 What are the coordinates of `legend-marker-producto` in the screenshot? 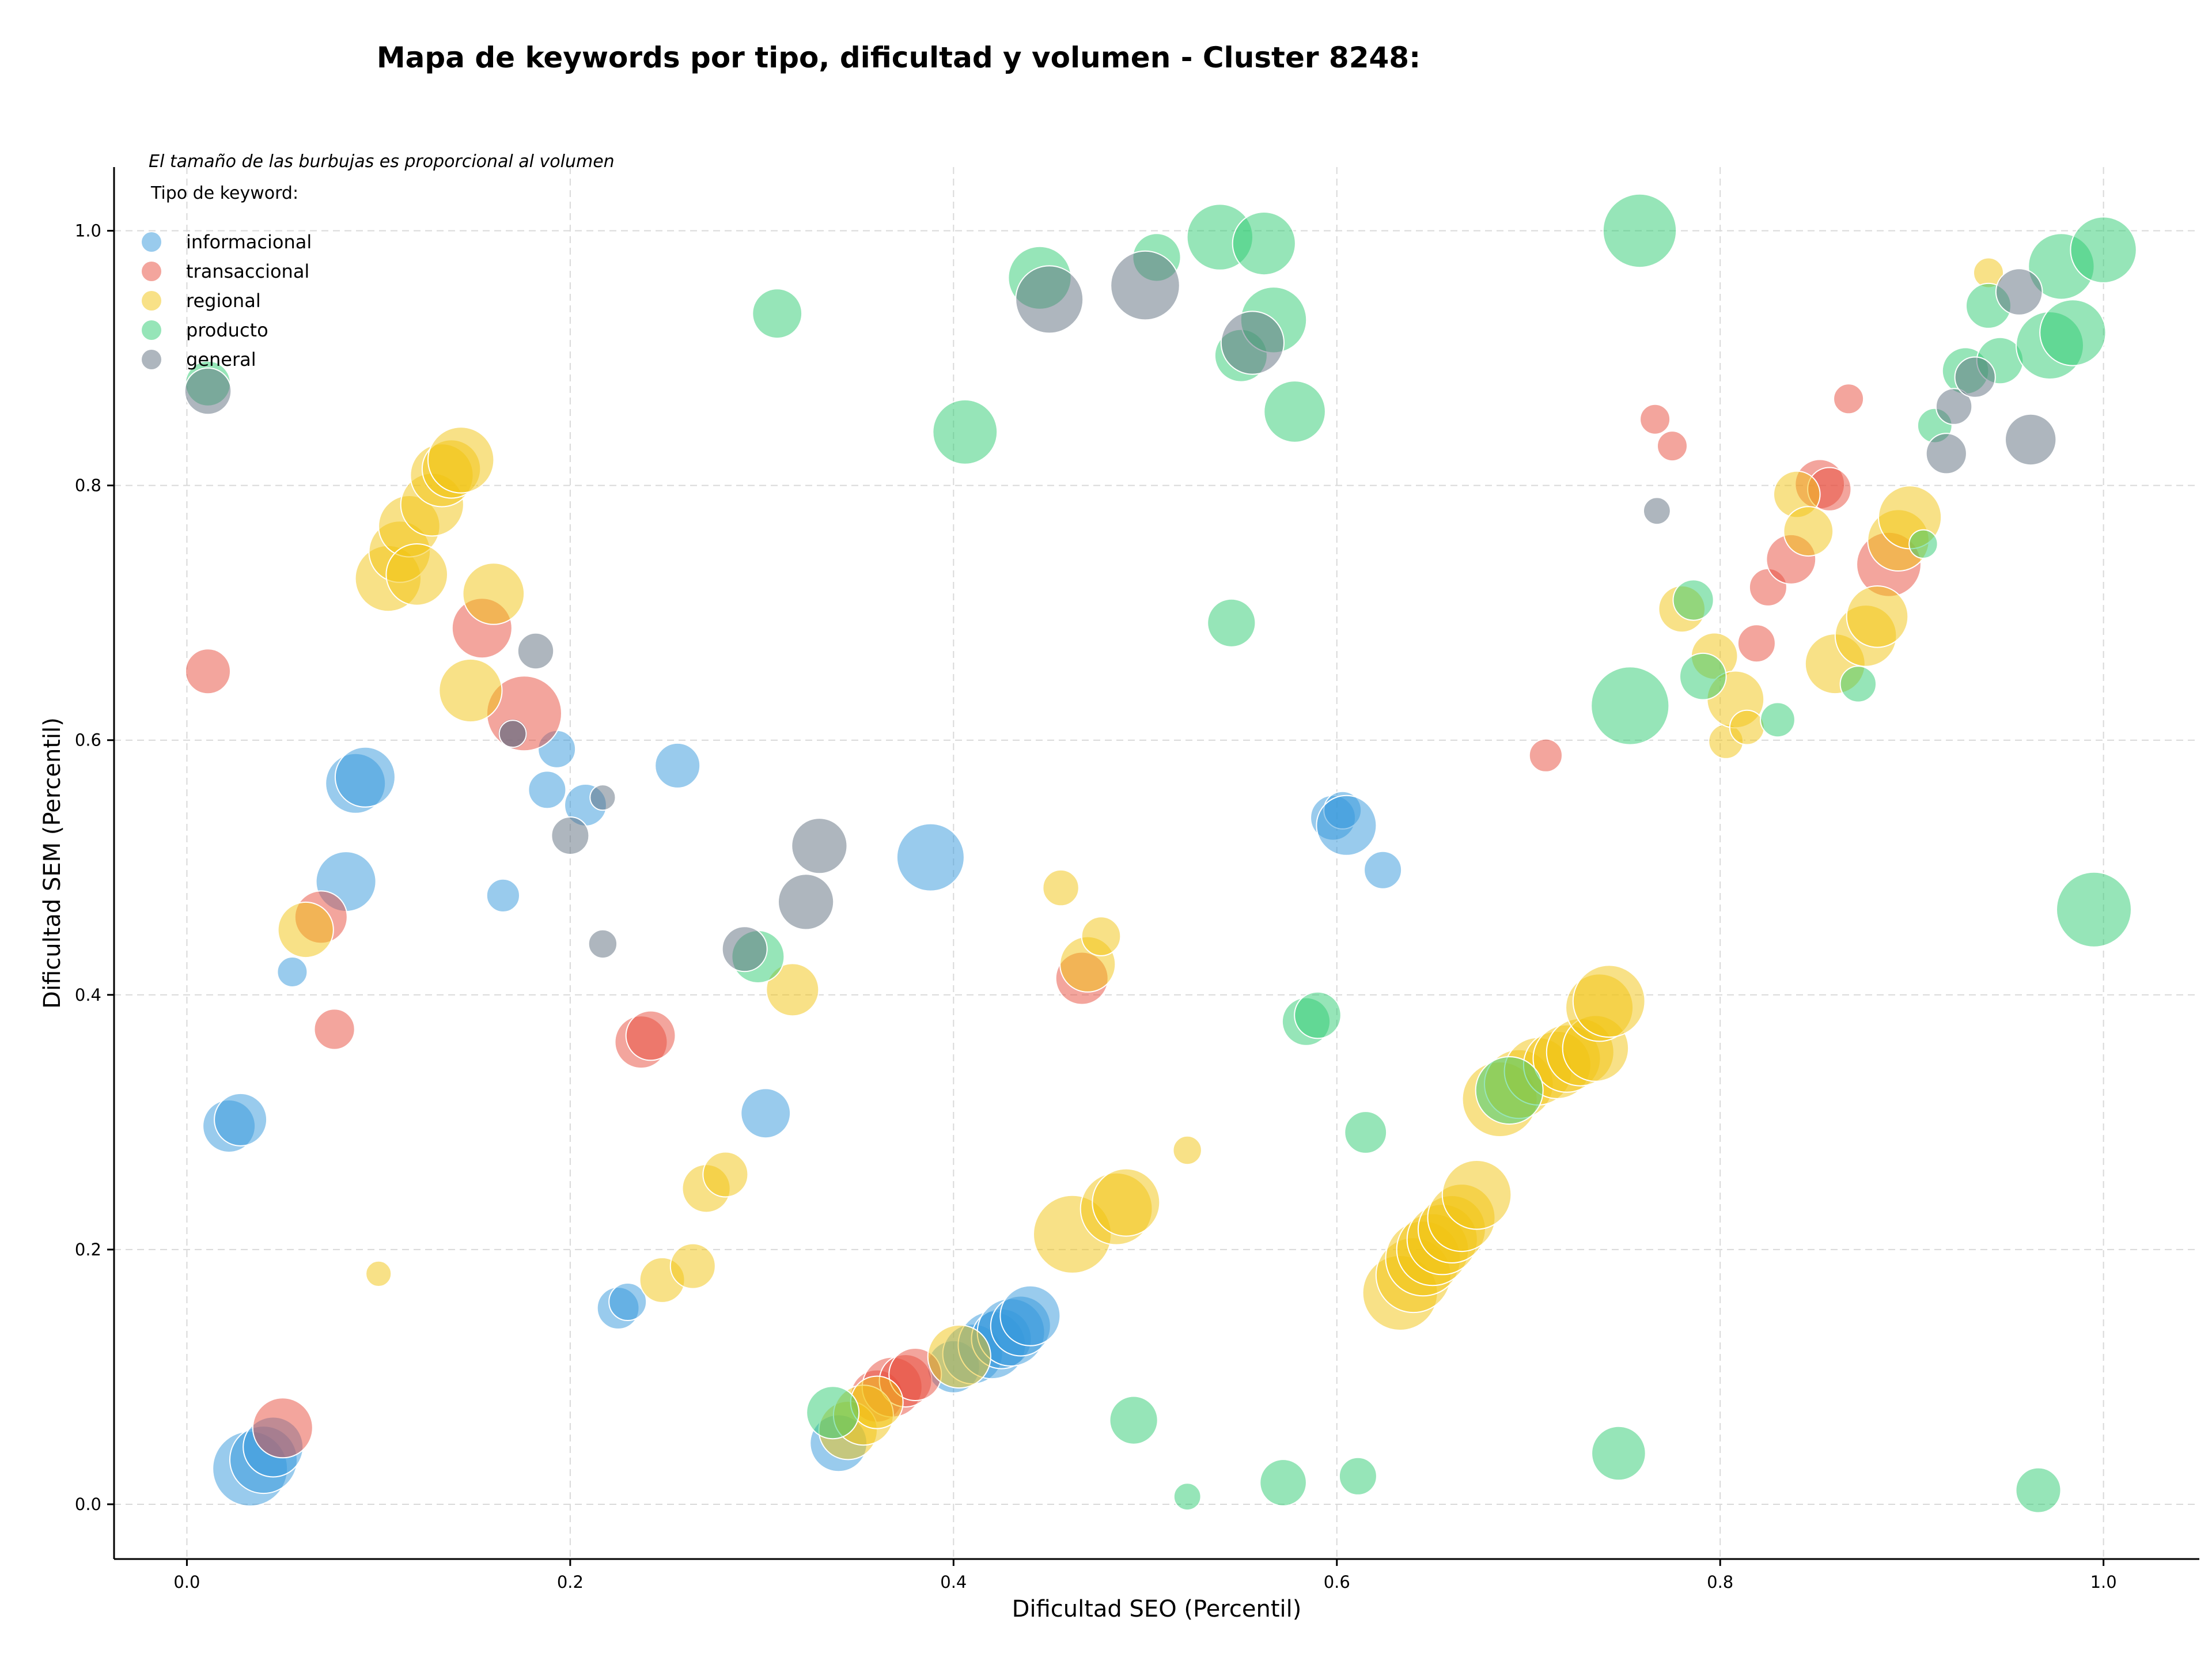 It's located at (151, 330).